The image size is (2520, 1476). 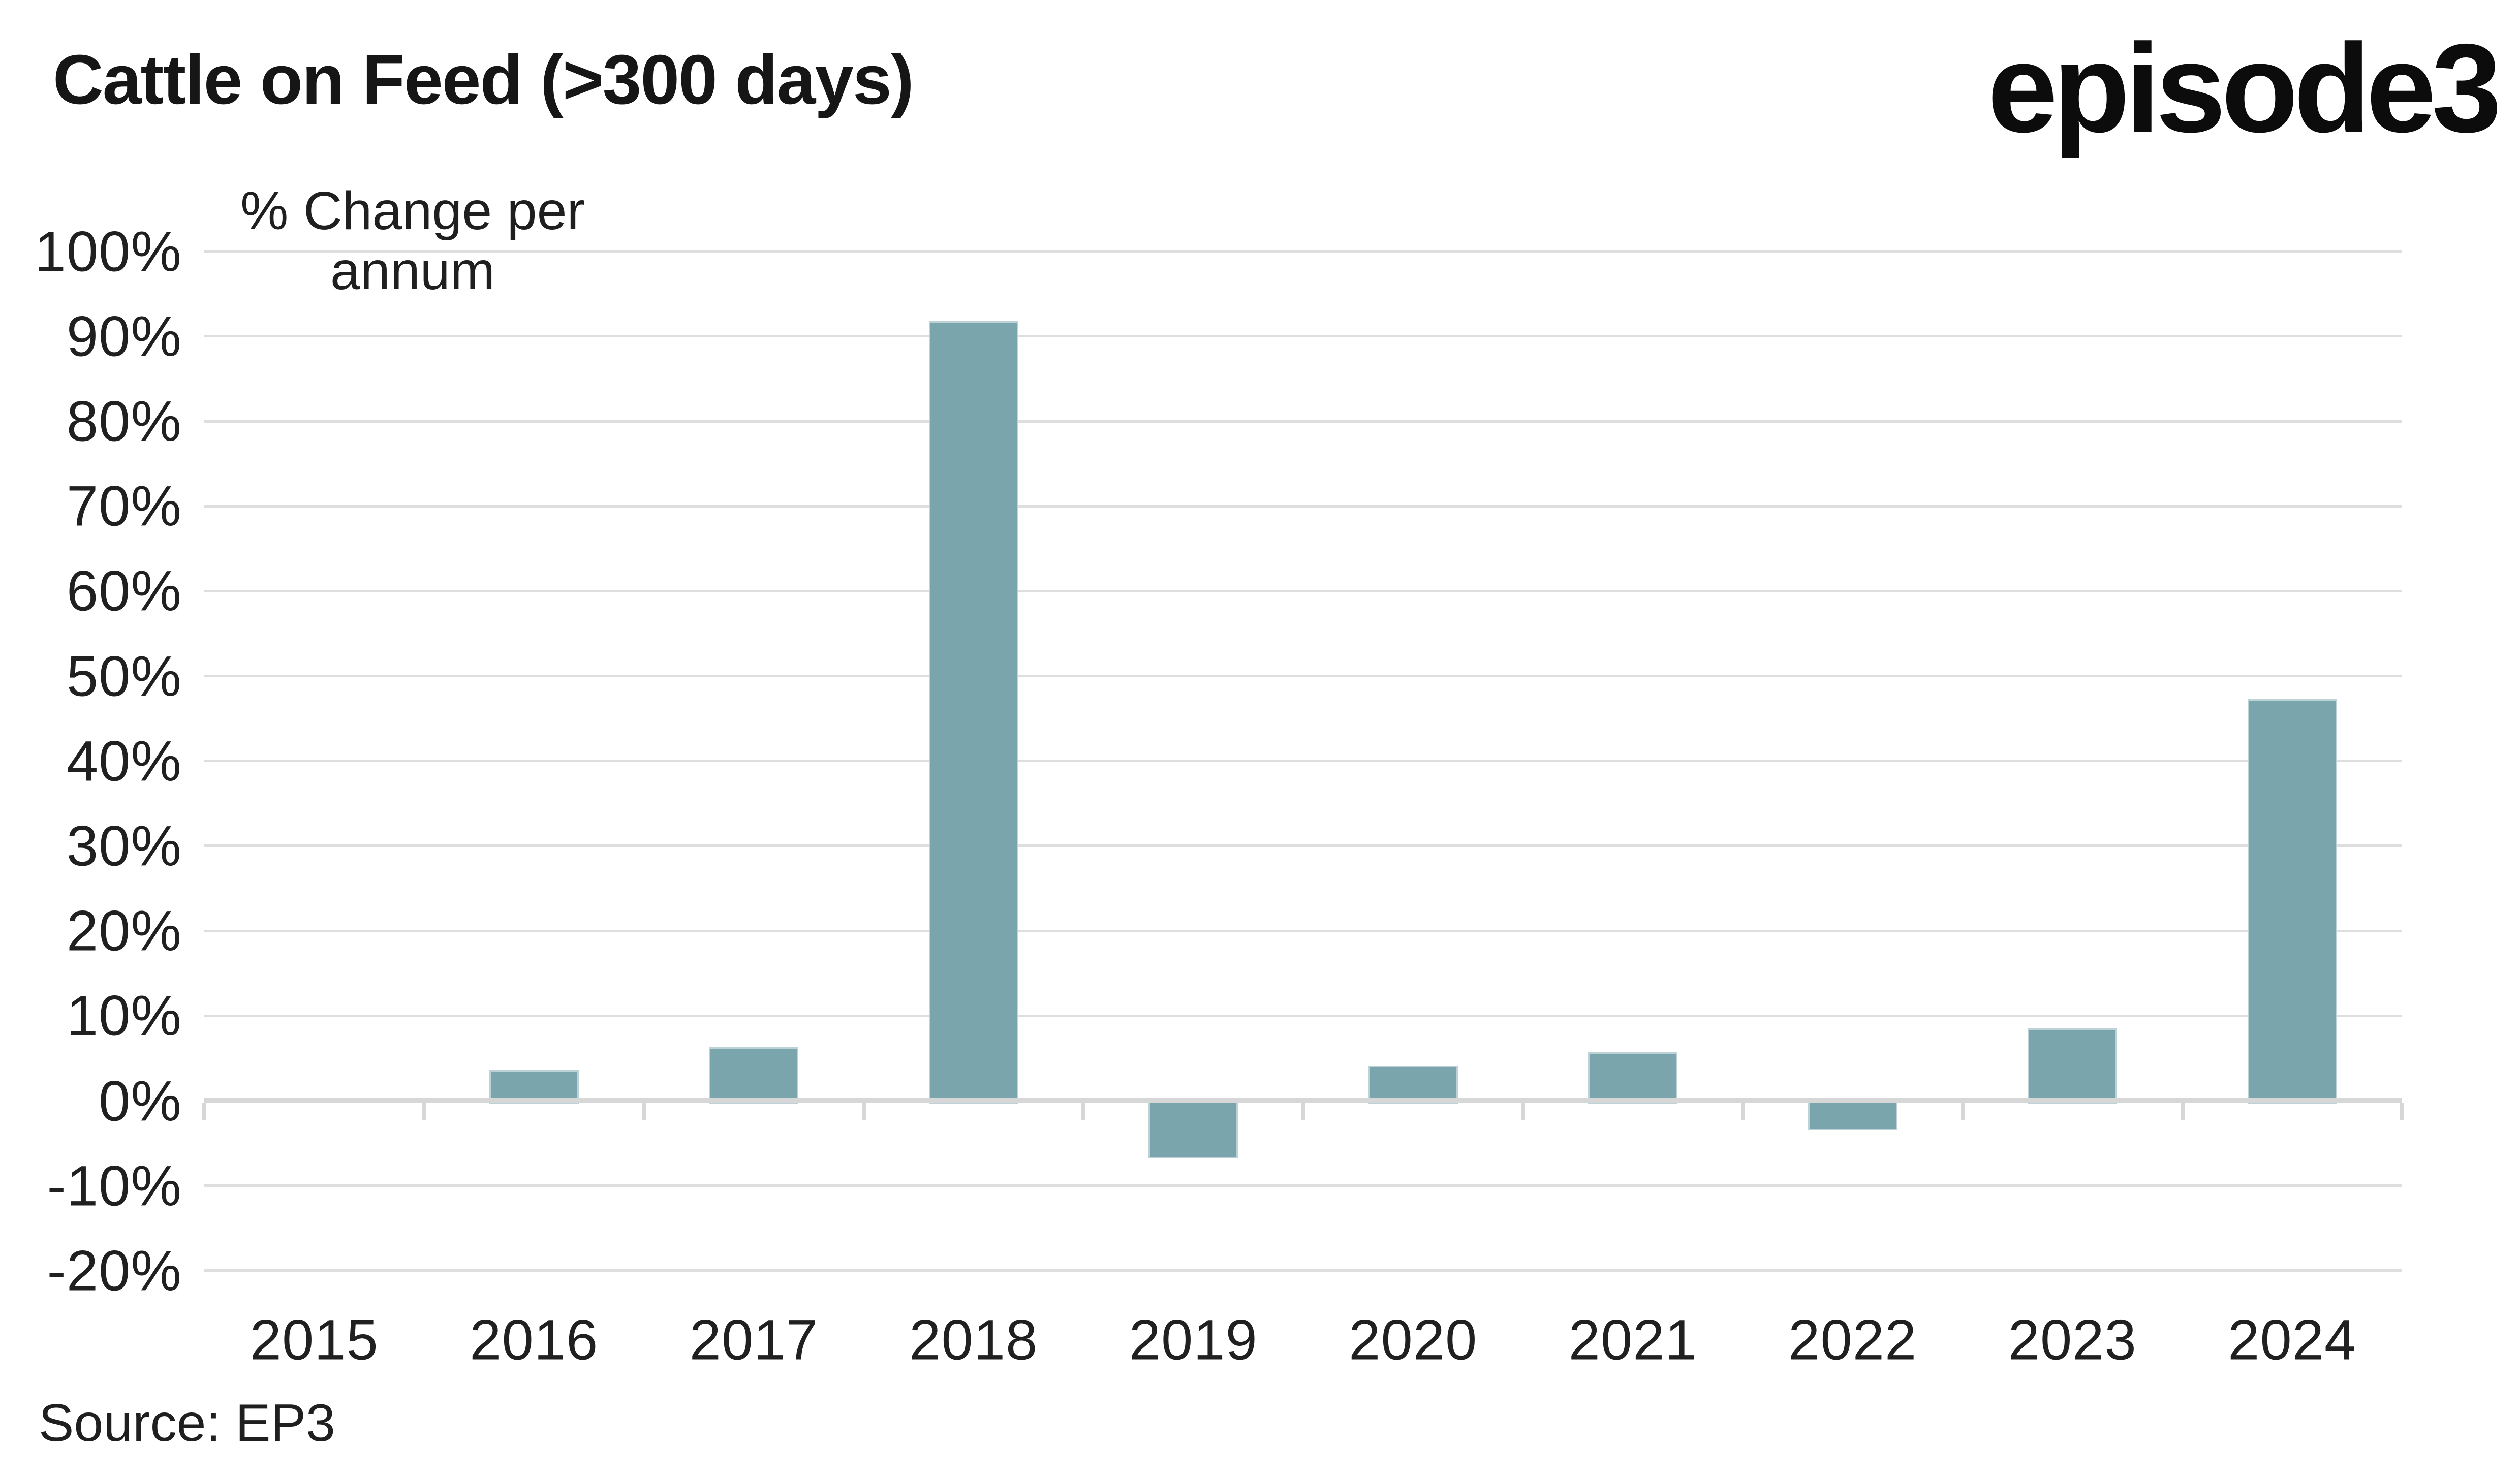 What do you see at coordinates (124, 846) in the screenshot?
I see `y-tick-label: 30%` at bounding box center [124, 846].